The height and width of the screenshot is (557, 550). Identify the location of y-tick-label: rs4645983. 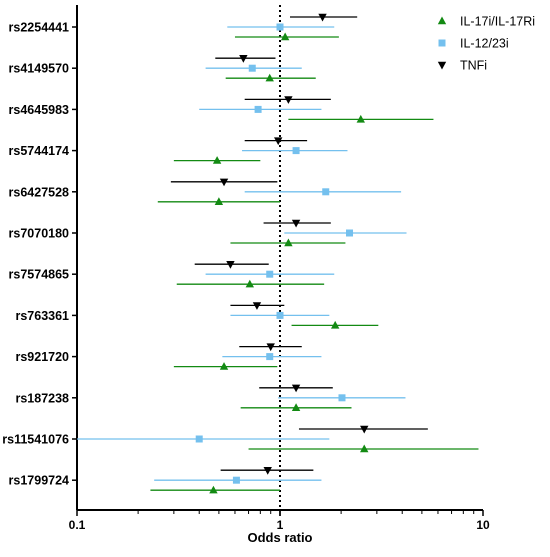
(39, 110).